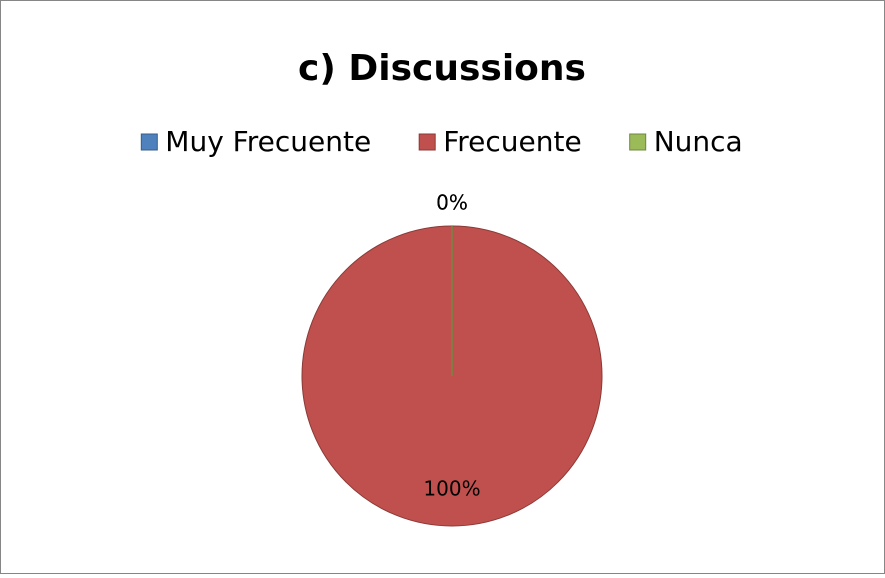 Image resolution: width=885 pixels, height=578 pixels. What do you see at coordinates (512, 141) in the screenshot?
I see `legend-label: Frecuente` at bounding box center [512, 141].